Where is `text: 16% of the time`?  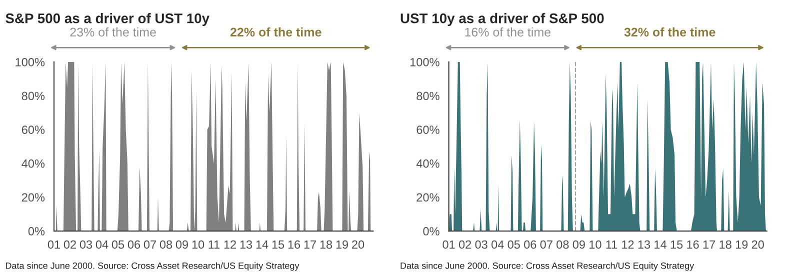
text: 16% of the time is located at coordinates (508, 32).